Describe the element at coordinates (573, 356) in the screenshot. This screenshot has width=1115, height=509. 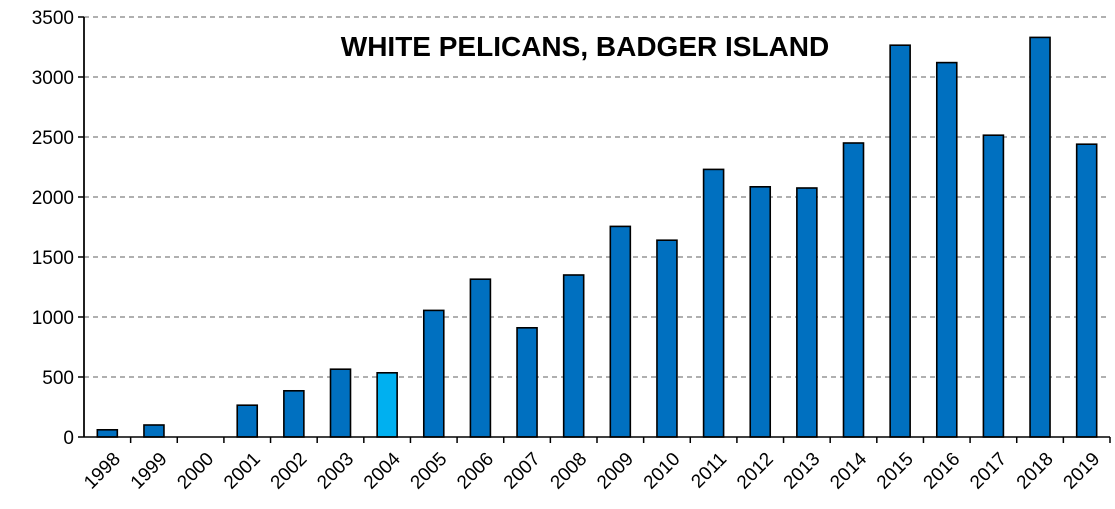
I see `bar-2008` at that location.